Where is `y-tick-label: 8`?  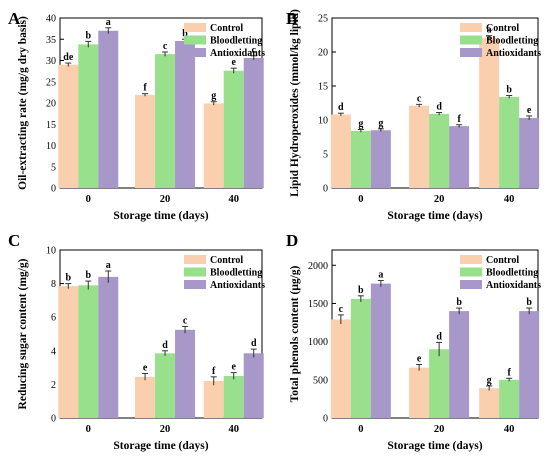
y-tick-label: 8 is located at coordinates (53, 284).